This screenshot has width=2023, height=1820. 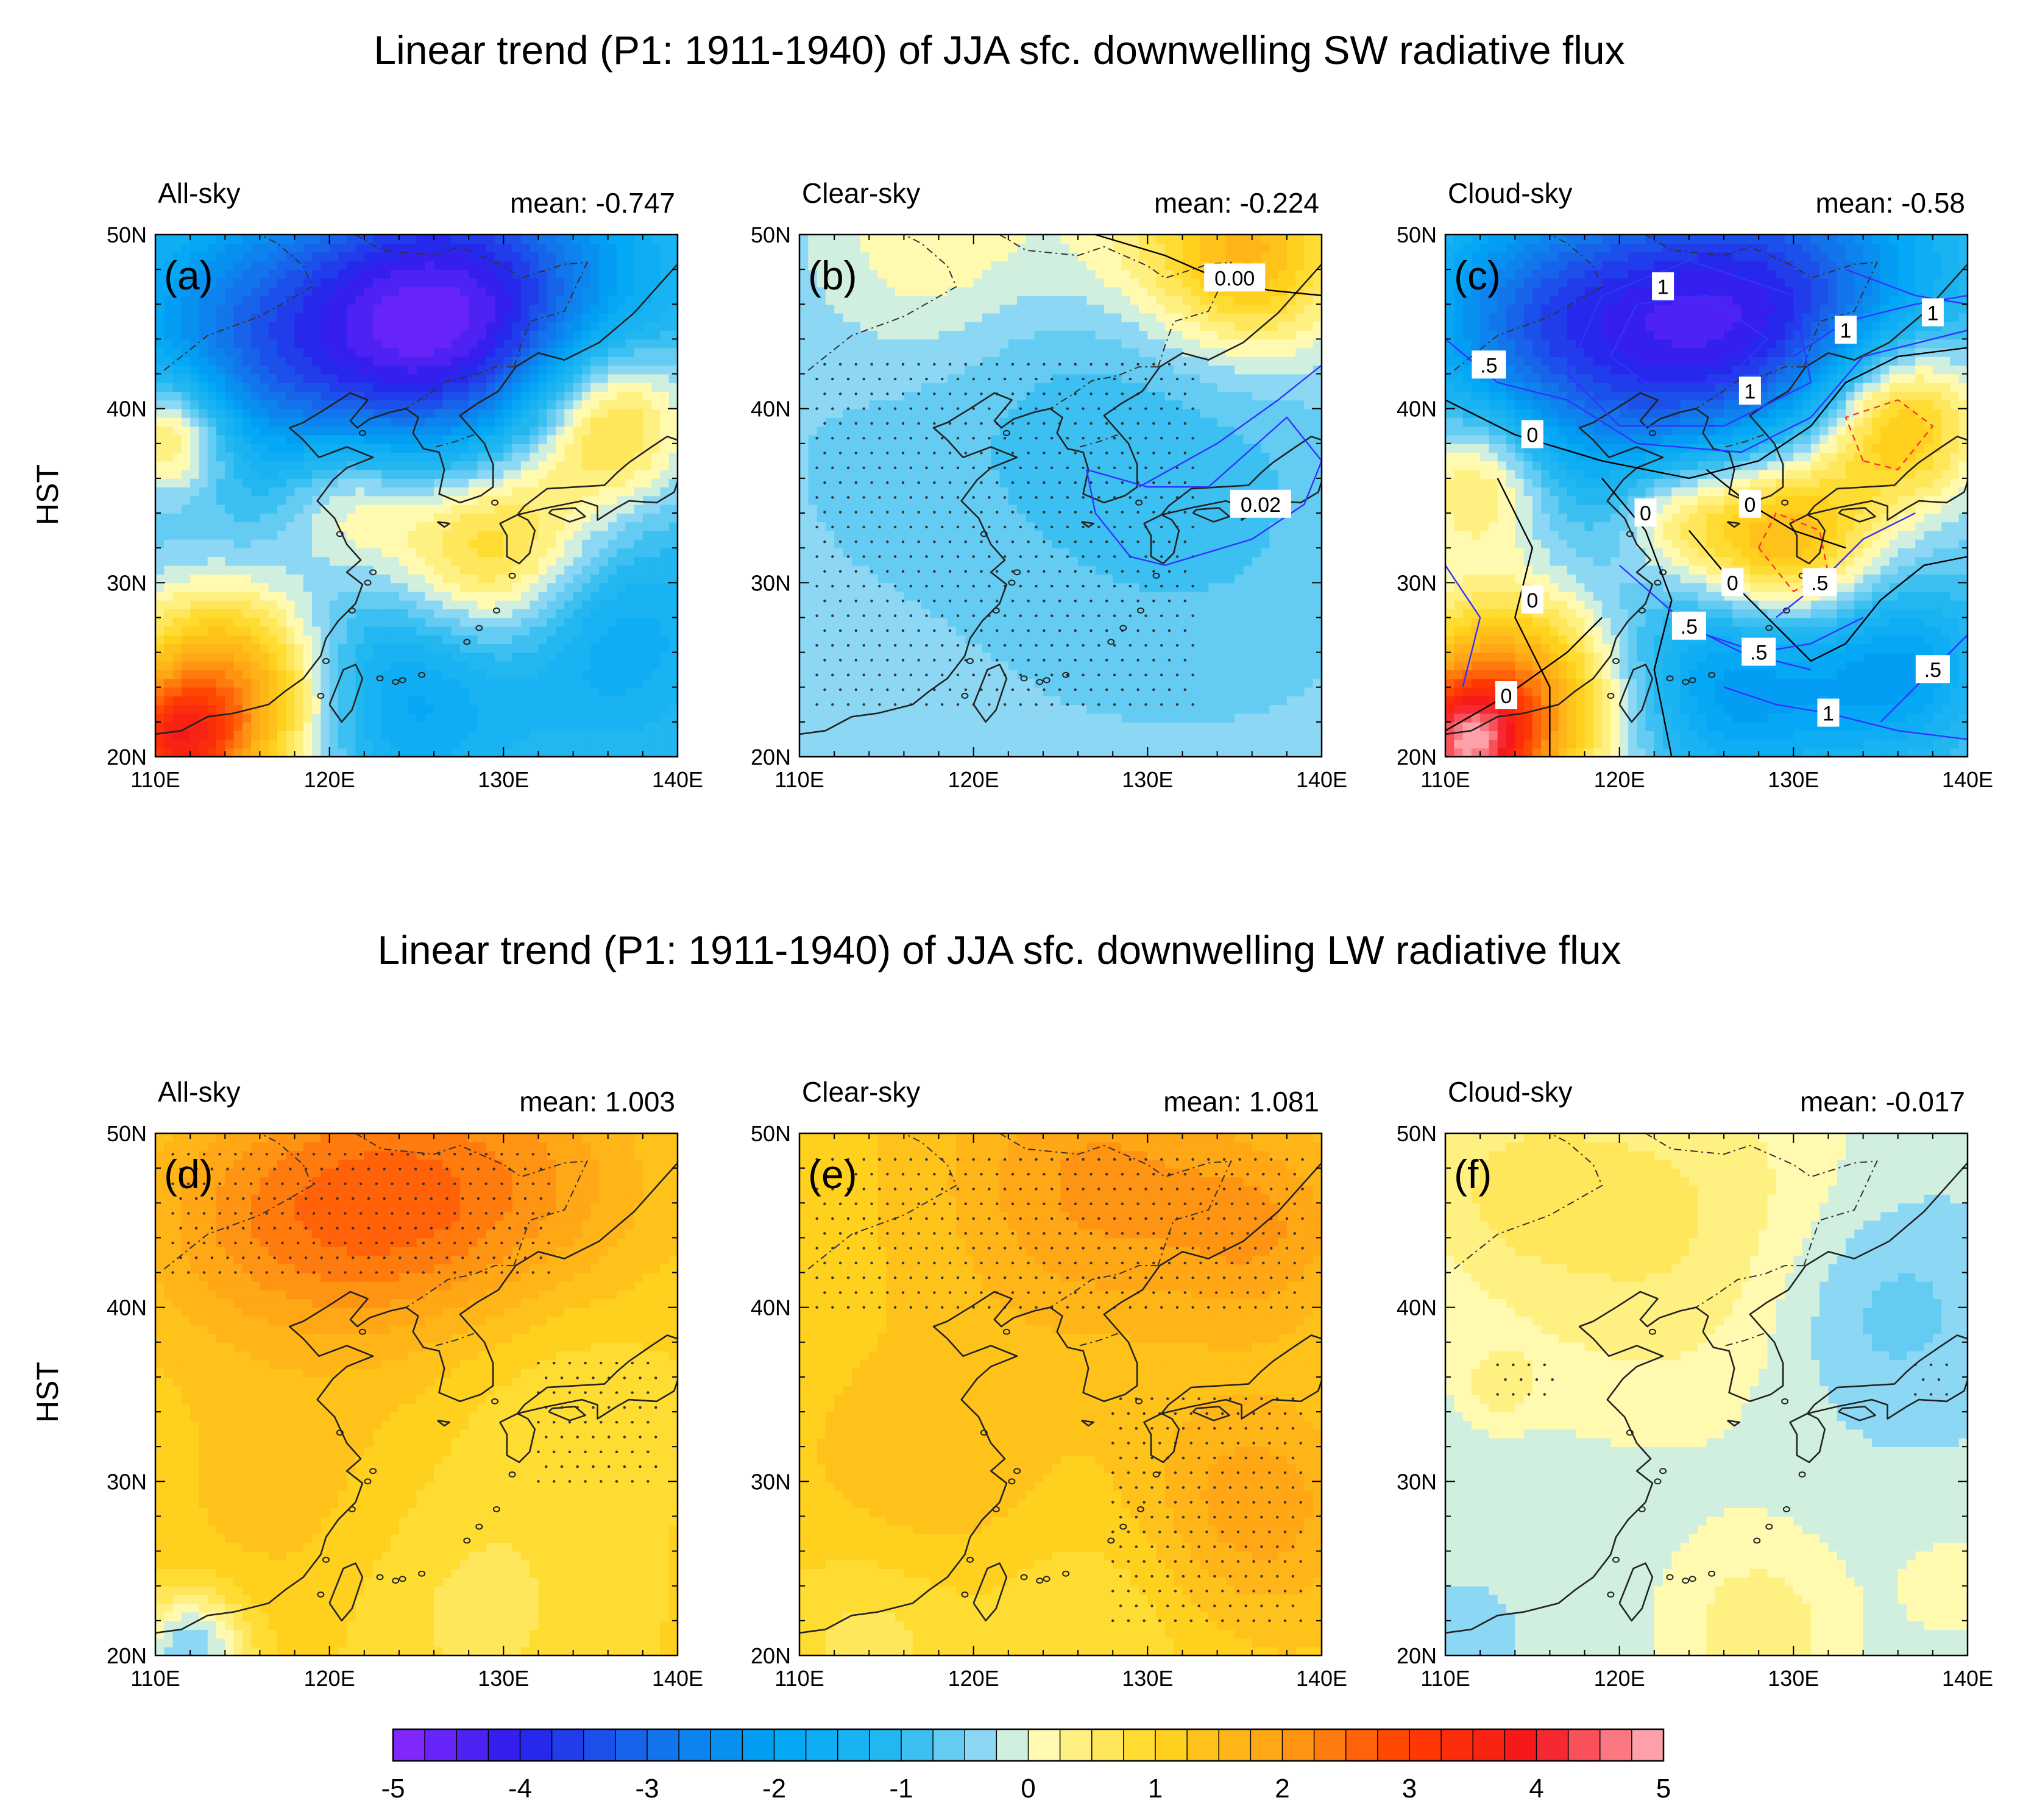 I want to click on map-c, so click(x=1706, y=485).